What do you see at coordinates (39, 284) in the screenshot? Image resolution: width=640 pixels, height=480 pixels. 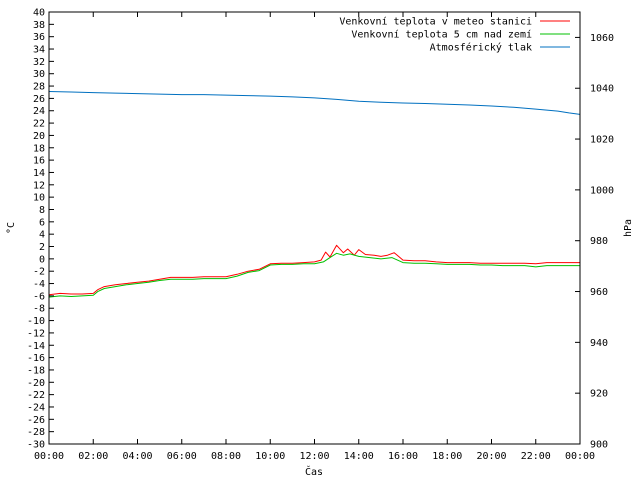 I see `y-left-tick-label: -4` at bounding box center [39, 284].